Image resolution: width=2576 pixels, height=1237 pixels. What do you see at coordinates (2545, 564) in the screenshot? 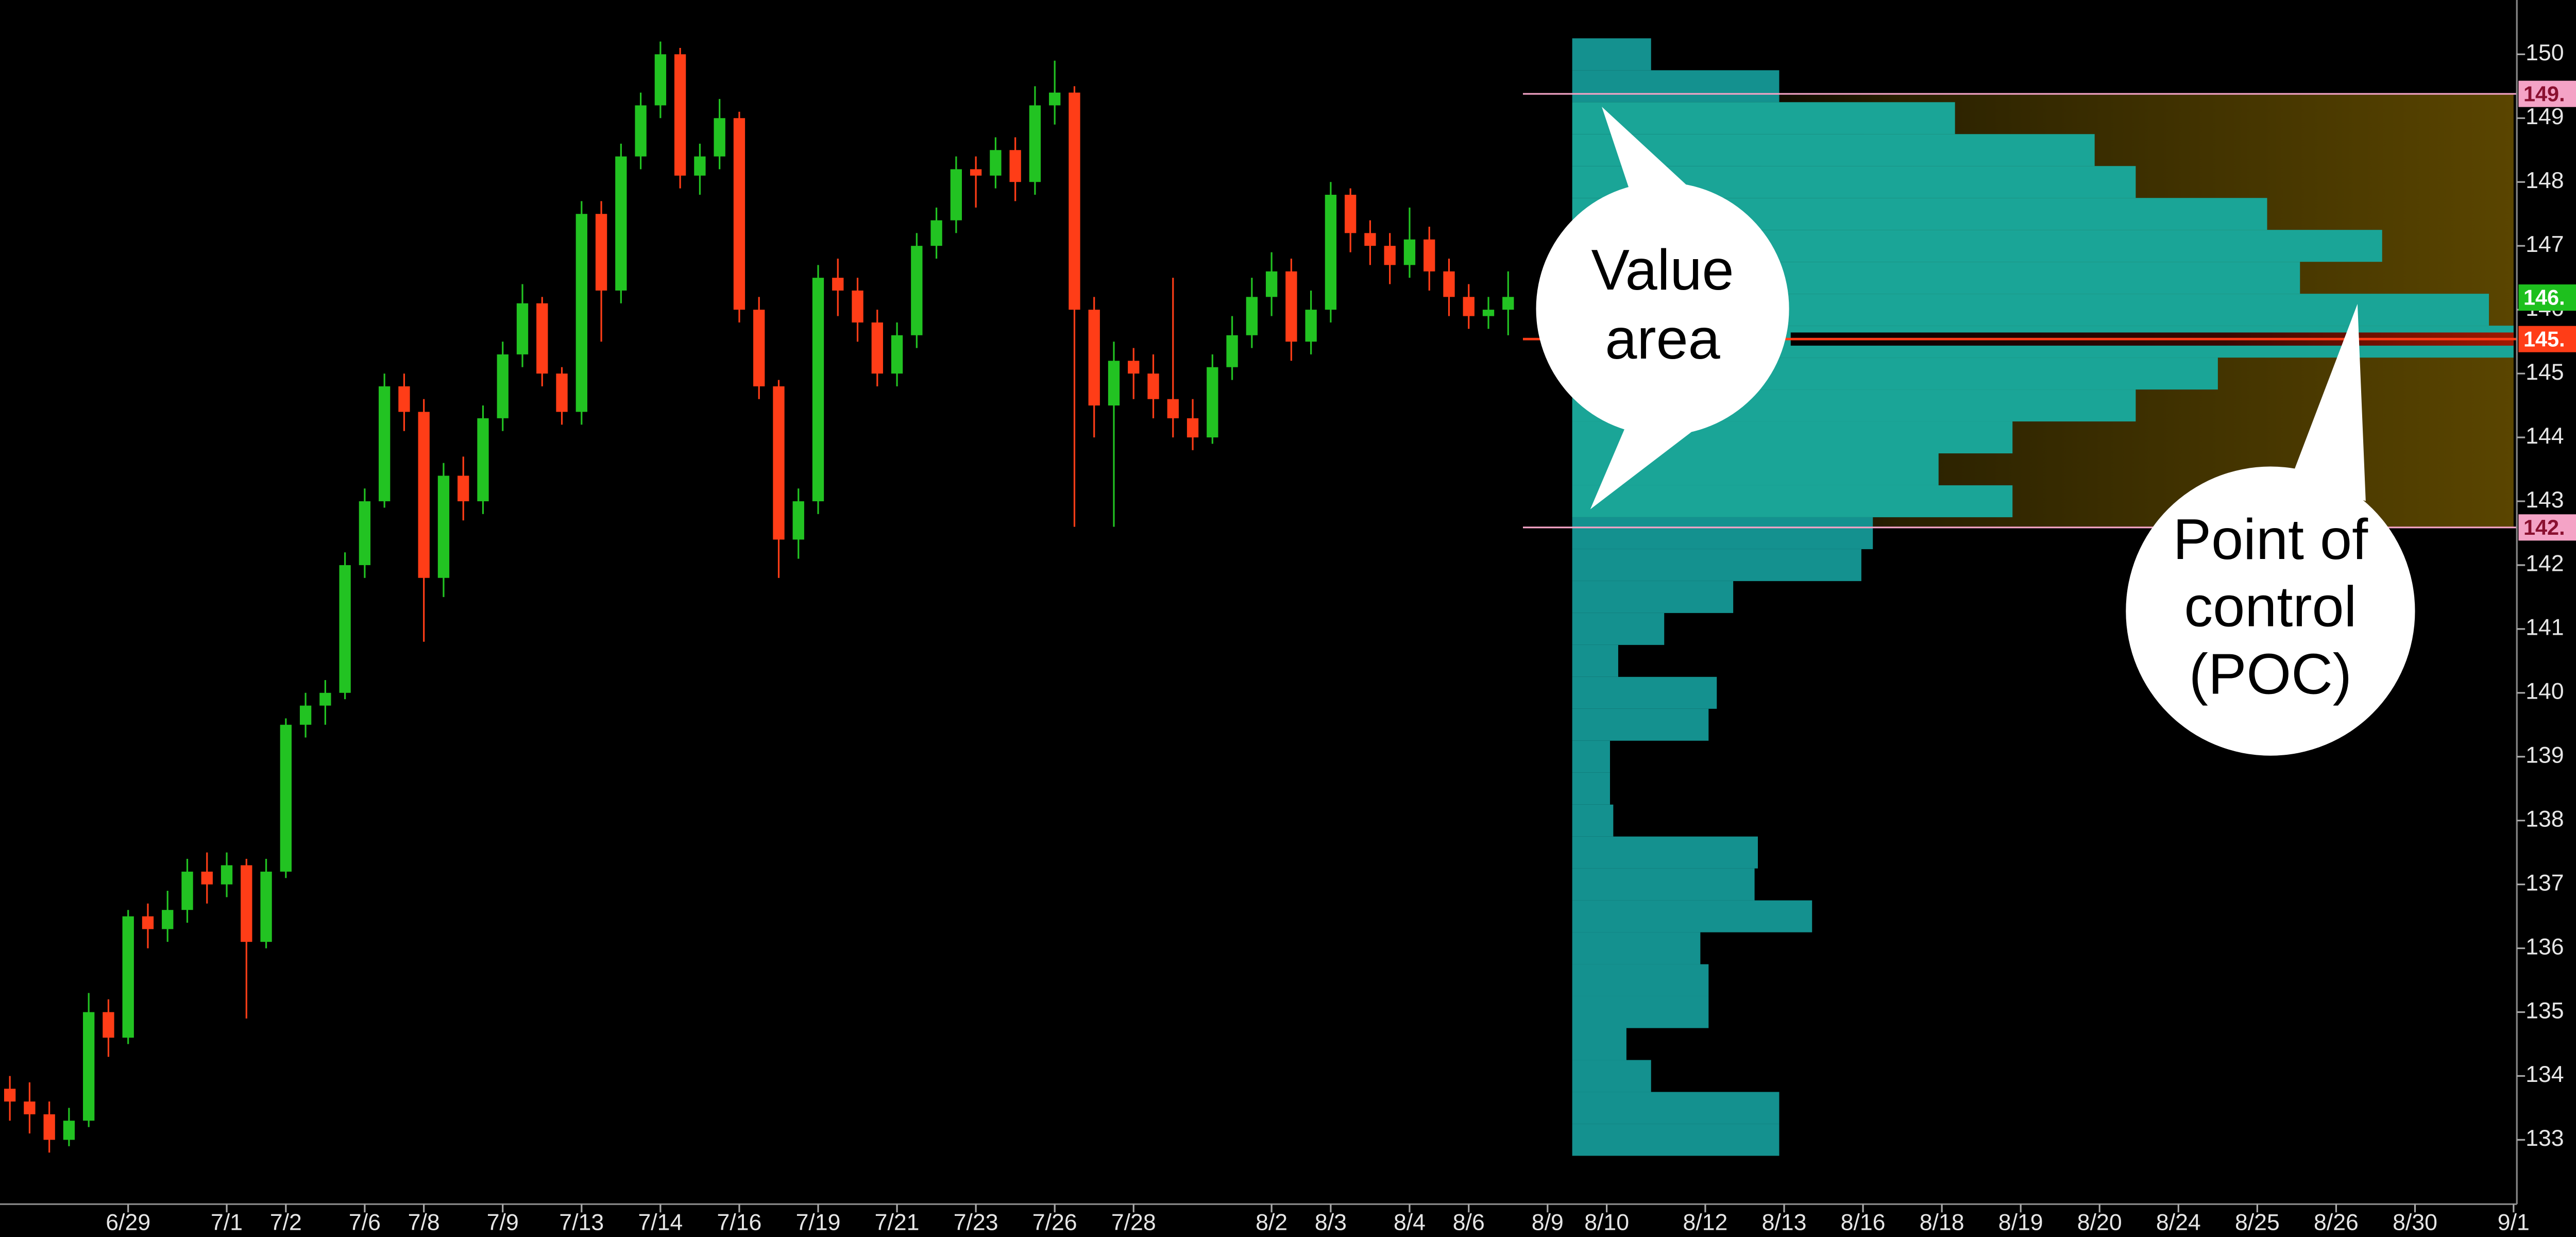
I see `y-tick-label: 142` at bounding box center [2545, 564].